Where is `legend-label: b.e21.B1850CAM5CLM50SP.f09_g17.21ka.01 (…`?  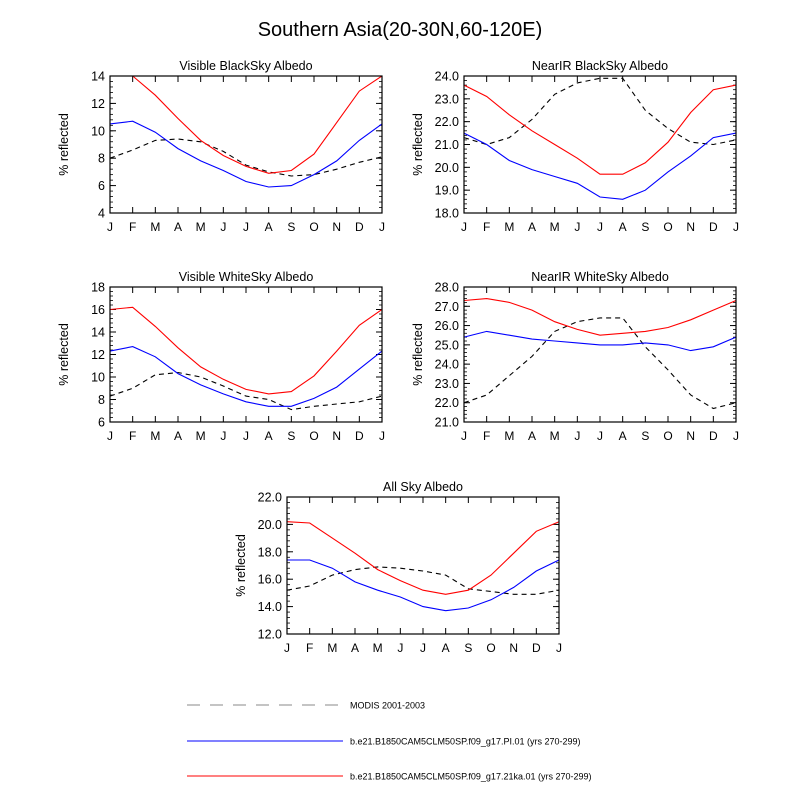 legend-label: b.e21.B1850CAM5CLM50SP.f09_g17.21ka.01 (… is located at coordinates (471, 777).